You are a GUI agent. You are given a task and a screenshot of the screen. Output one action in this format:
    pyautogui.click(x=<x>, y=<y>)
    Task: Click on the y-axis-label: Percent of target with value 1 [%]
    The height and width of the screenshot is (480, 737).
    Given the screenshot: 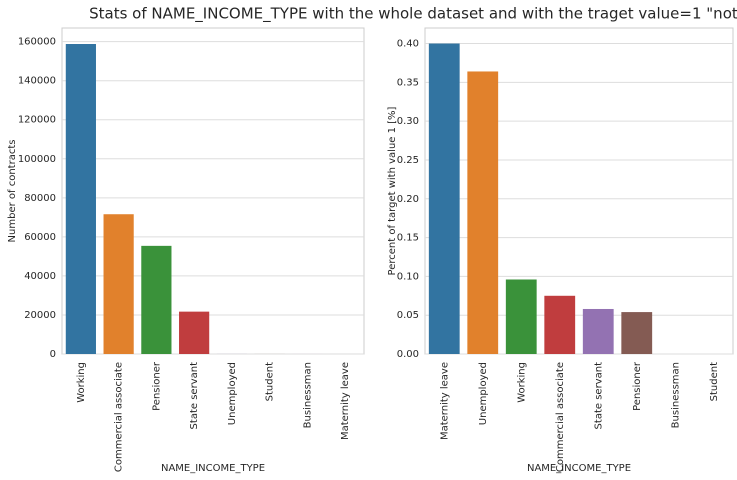 What is the action you would take?
    pyautogui.click(x=392, y=190)
    